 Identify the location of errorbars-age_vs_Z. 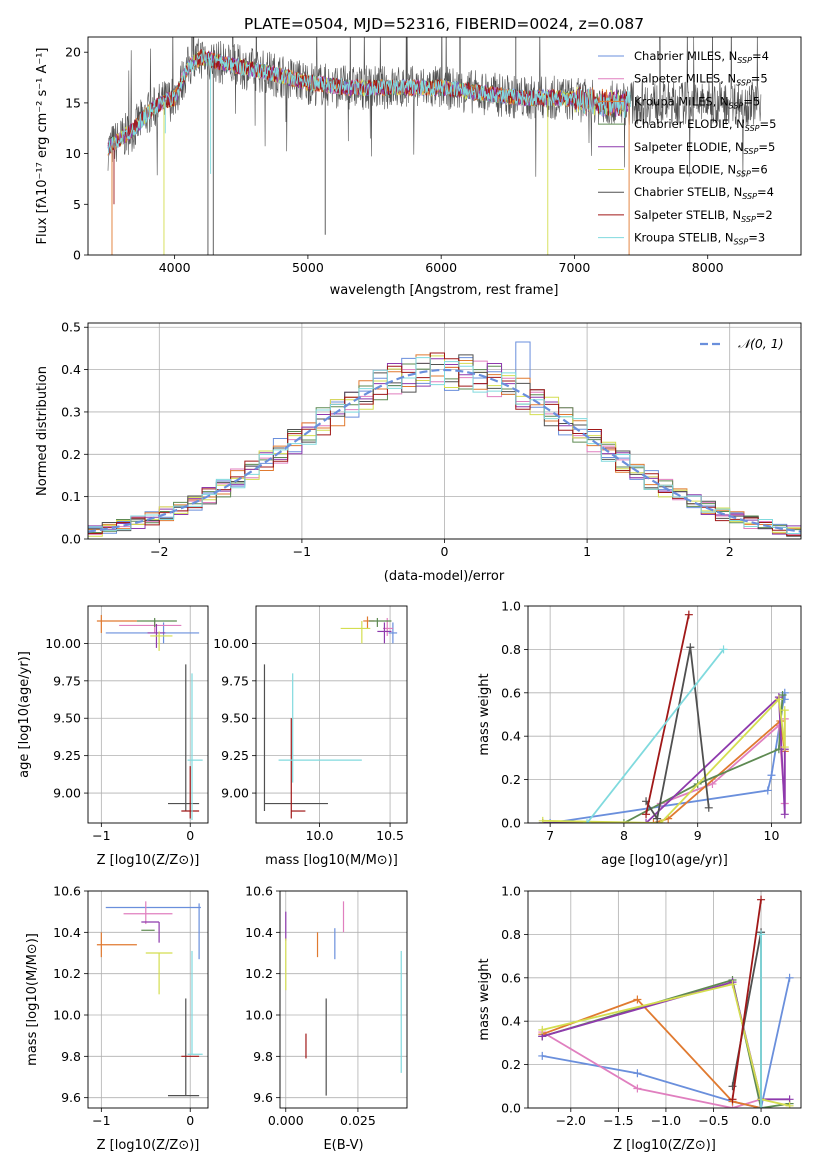
(149, 717).